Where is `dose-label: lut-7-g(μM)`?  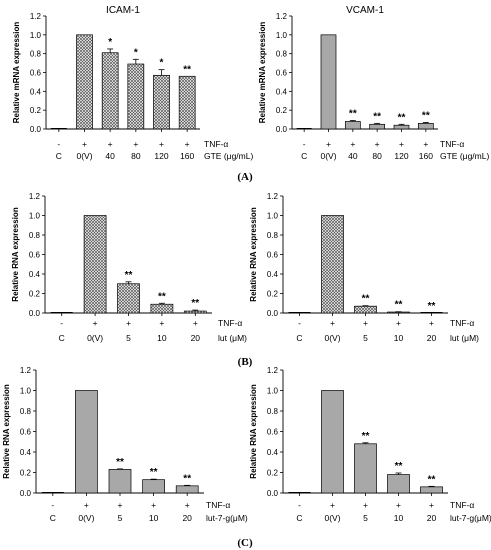
dose-label: lut-7-g(μM) is located at coordinates (227, 518).